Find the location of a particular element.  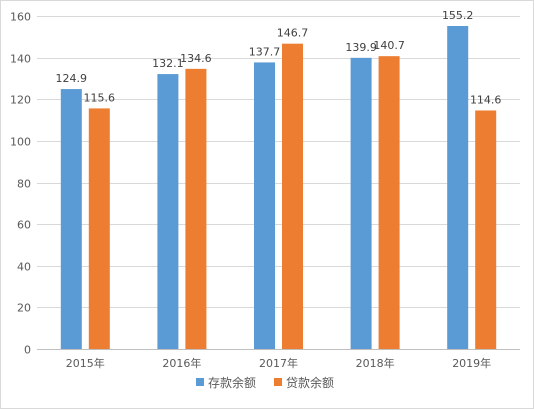

data-label: 137.7 is located at coordinates (265, 51).